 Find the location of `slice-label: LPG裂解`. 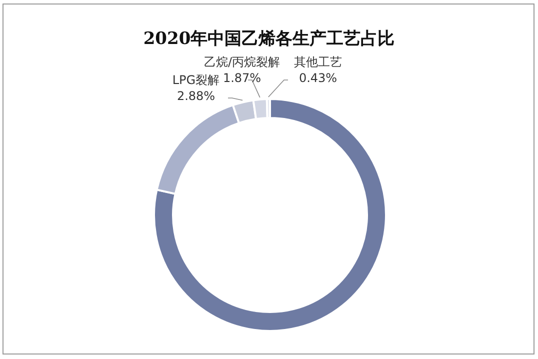

slice-label: LPG裂解 is located at coordinates (196, 80).